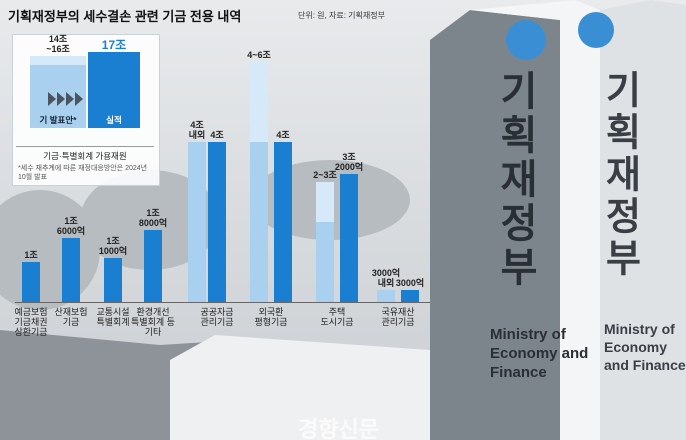 The height and width of the screenshot is (440, 686). Describe the element at coordinates (83, 173) in the screenshot. I see `footnote: *세수 재추계에 따른 재정대응방안은 2024년 10월 발표` at that location.